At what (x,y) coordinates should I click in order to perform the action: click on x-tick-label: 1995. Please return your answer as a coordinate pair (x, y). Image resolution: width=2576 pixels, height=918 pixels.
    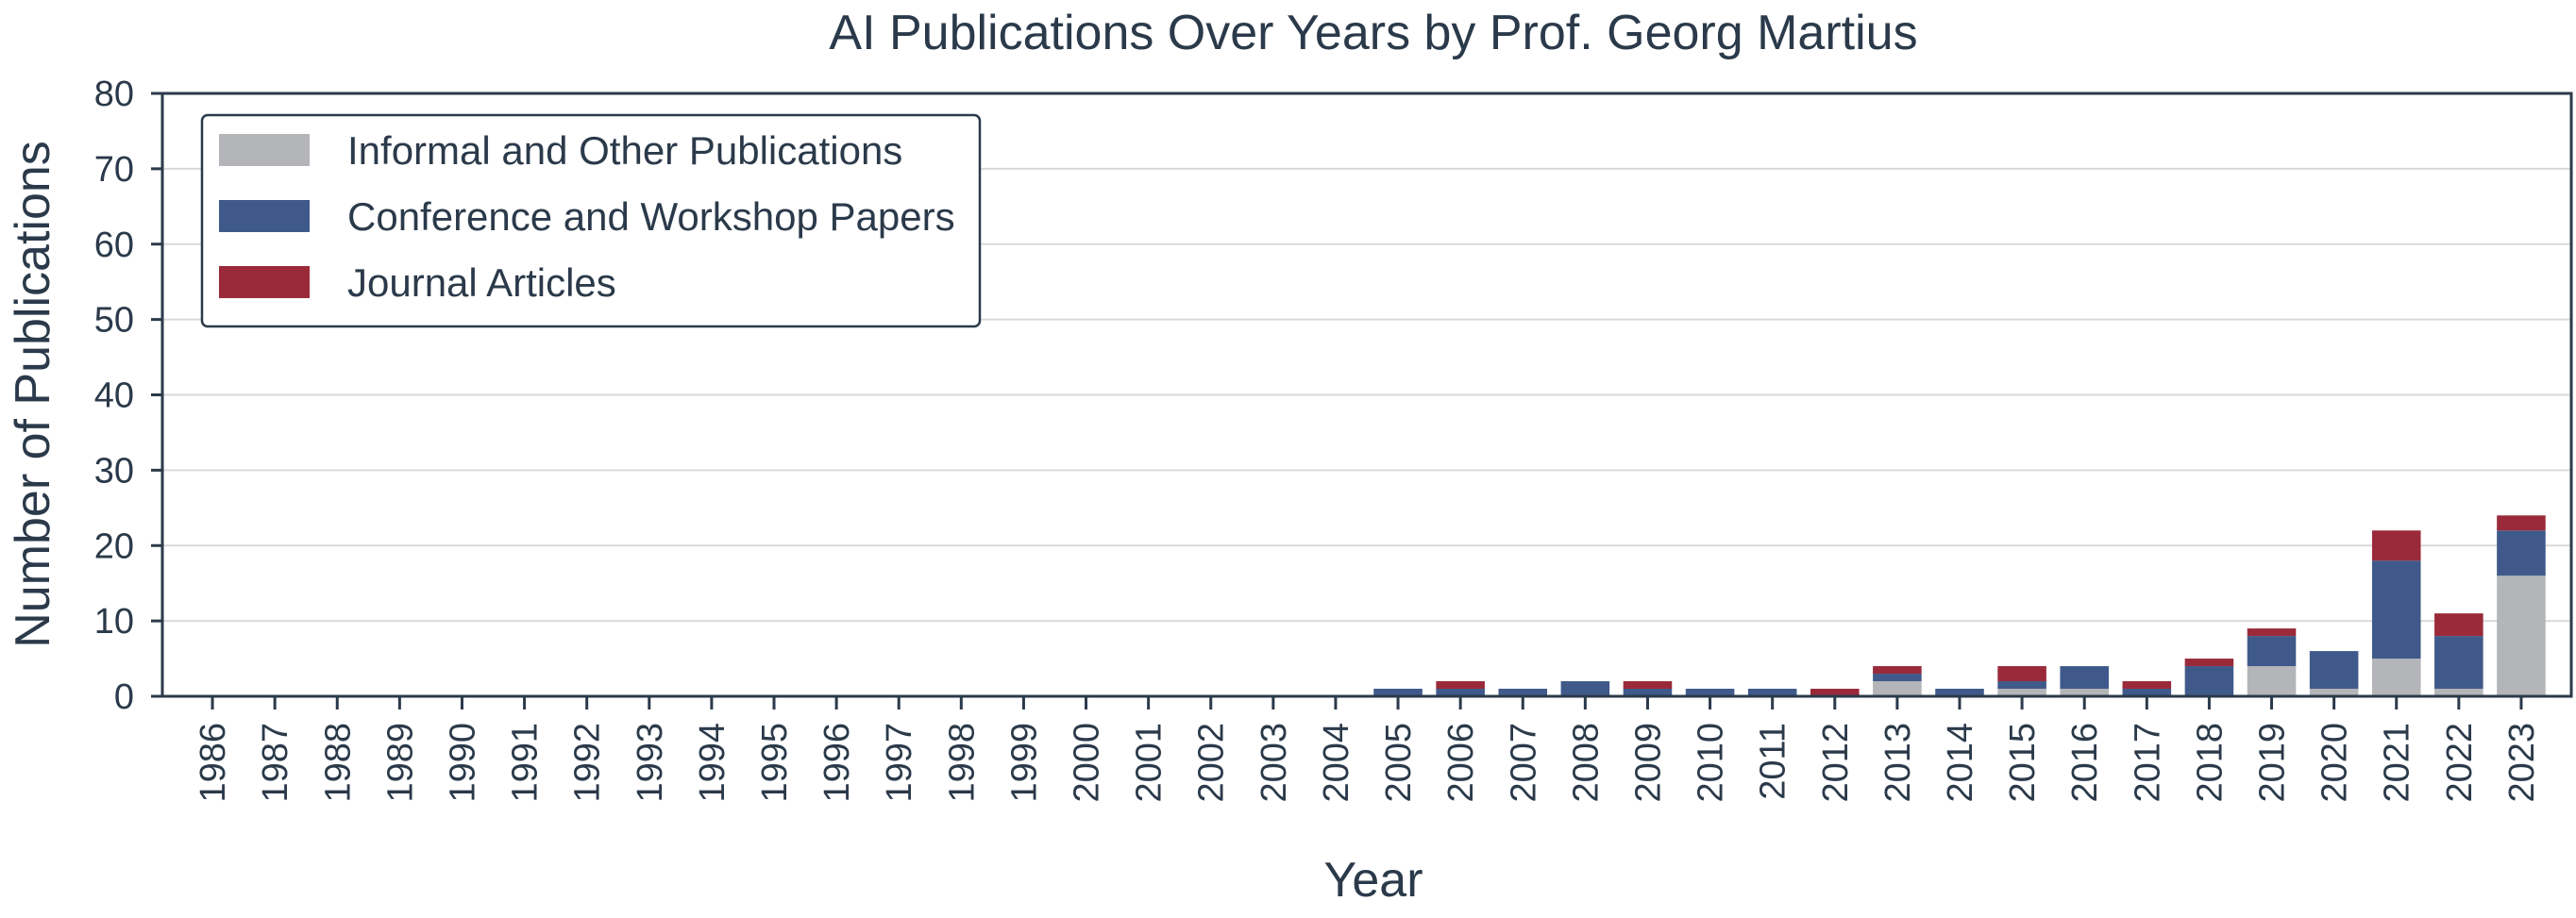
    Looking at the image, I should click on (775, 763).